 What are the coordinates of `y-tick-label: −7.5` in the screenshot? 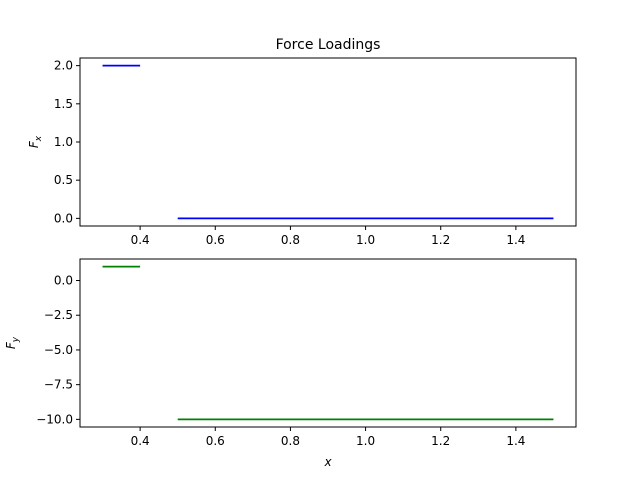 It's located at (58, 385).